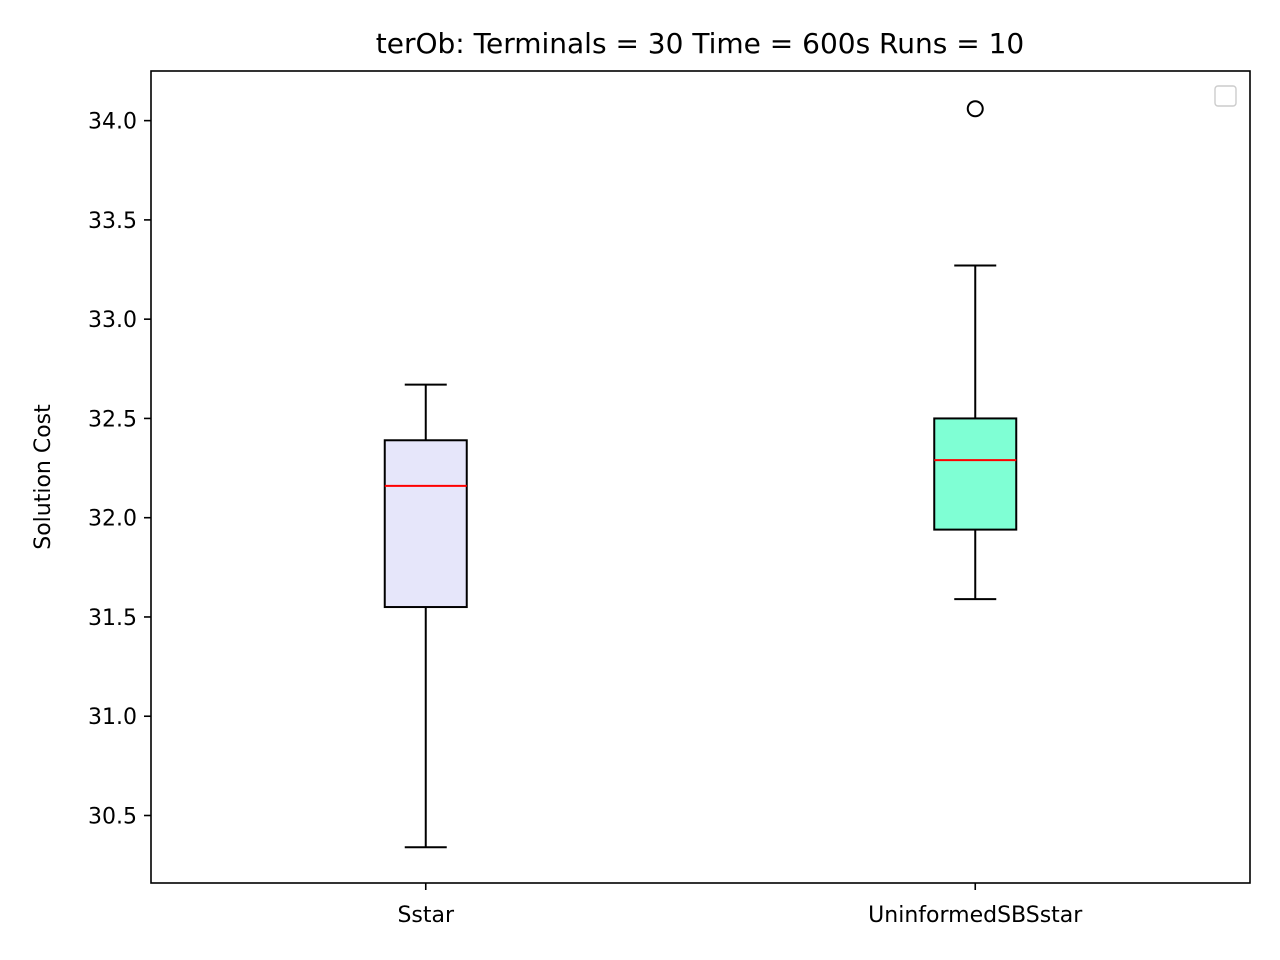  I want to click on y-tick-label: 31.0, so click(112, 717).